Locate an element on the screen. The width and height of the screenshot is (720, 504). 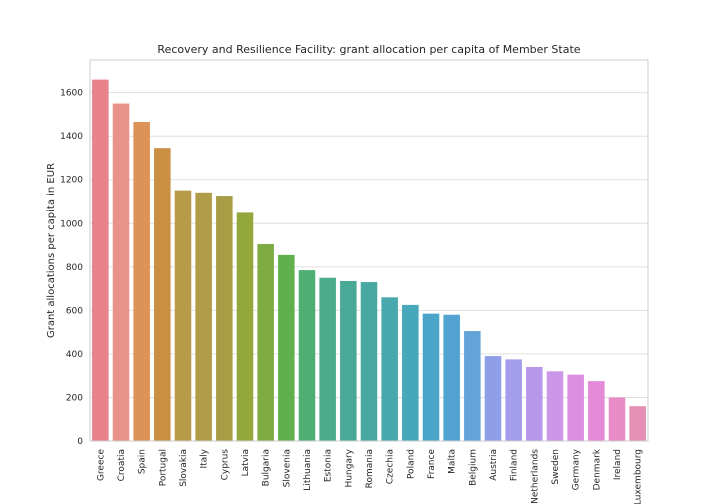
y-axis-label: Grant allocations per capita in EUR is located at coordinates (51, 250).